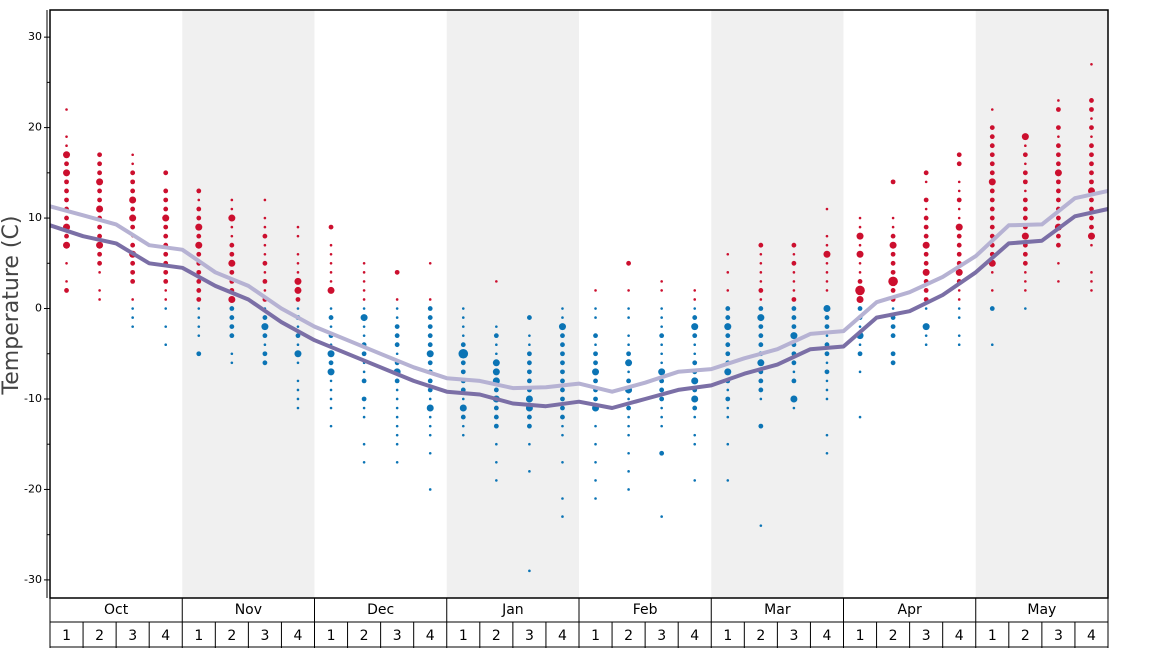 Image resolution: width=1168 pixels, height=648 pixels. What do you see at coordinates (35, 217) in the screenshot?
I see `y-tick-label: 10` at bounding box center [35, 217].